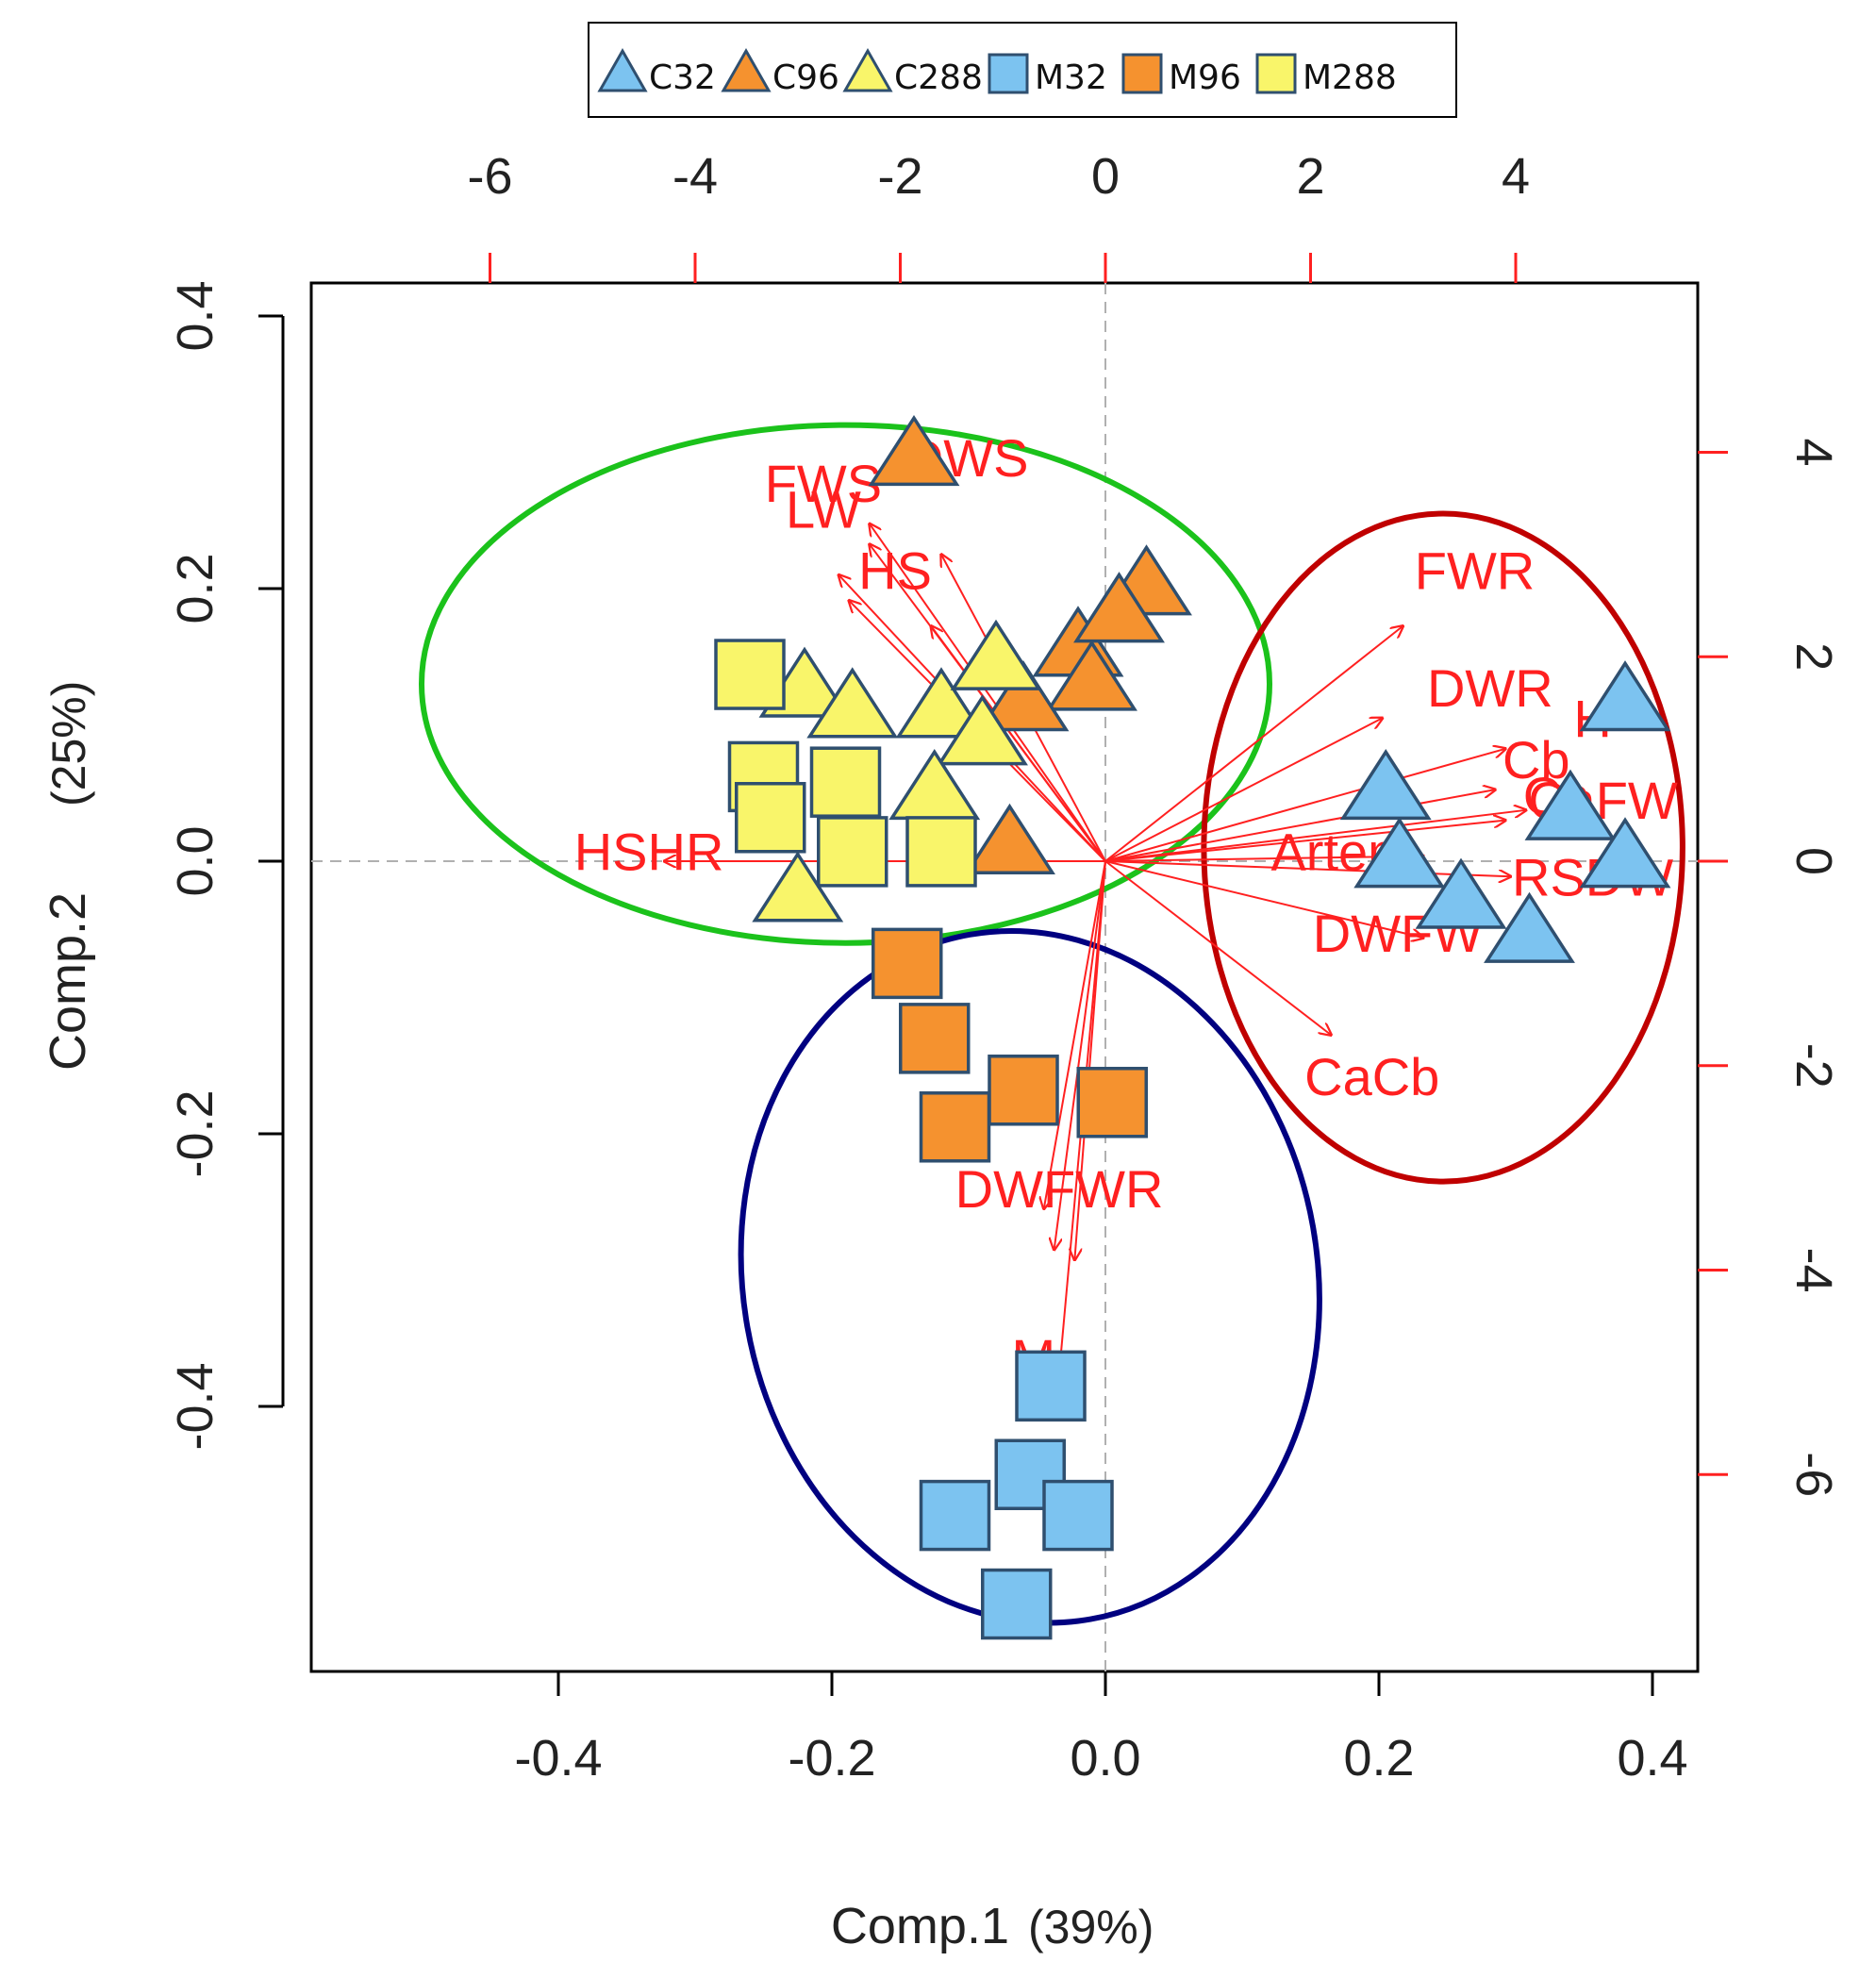 Image resolution: width=1876 pixels, height=1978 pixels. Describe the element at coordinates (1536, 760) in the screenshot. I see `loading-label: Cb` at that location.